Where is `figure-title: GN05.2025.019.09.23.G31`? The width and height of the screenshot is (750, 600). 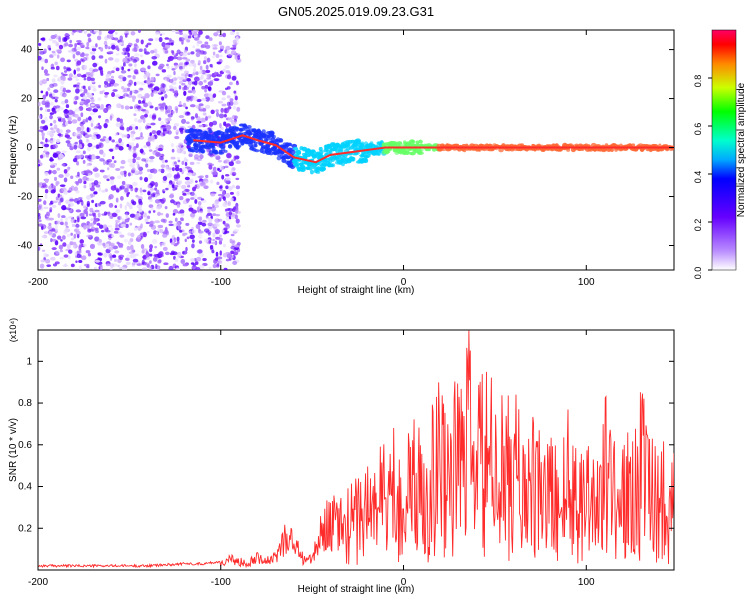
figure-title: GN05.2025.019.09.23.G31 is located at coordinates (356, 11).